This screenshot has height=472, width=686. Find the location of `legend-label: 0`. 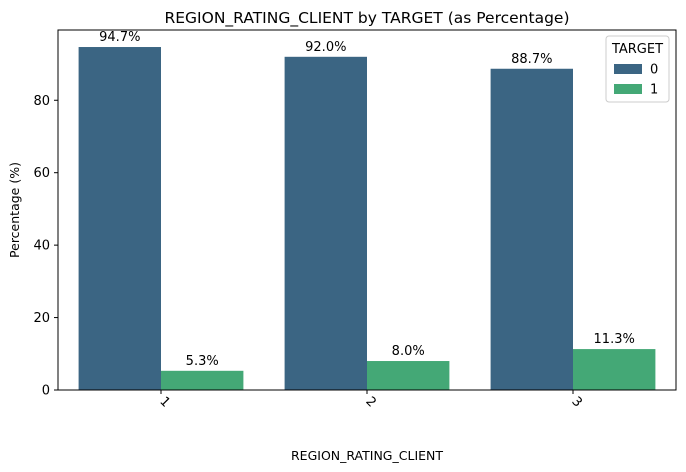

legend-label: 0 is located at coordinates (654, 70).